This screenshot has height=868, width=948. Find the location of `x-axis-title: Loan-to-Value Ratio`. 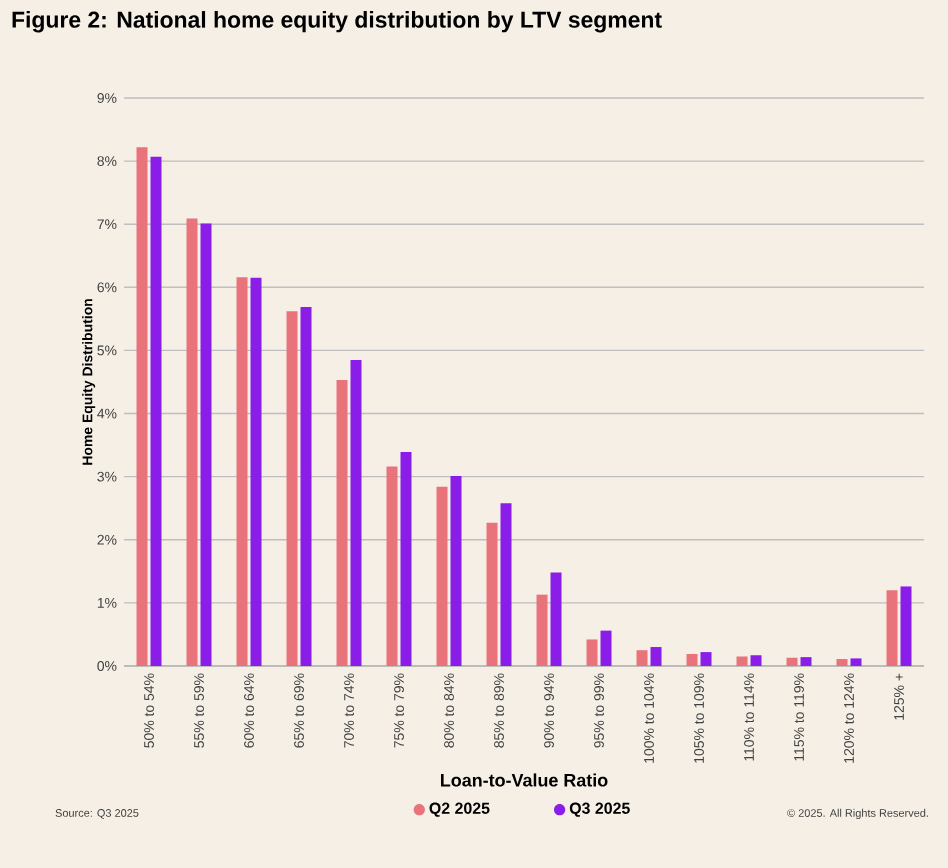

x-axis-title: Loan-to-Value Ratio is located at coordinates (524, 780).